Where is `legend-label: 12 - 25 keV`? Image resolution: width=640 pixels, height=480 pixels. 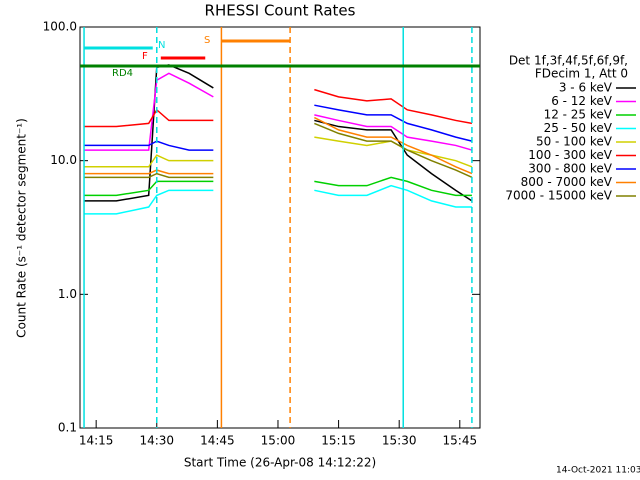
legend-label: 12 - 25 keV is located at coordinates (578, 115).